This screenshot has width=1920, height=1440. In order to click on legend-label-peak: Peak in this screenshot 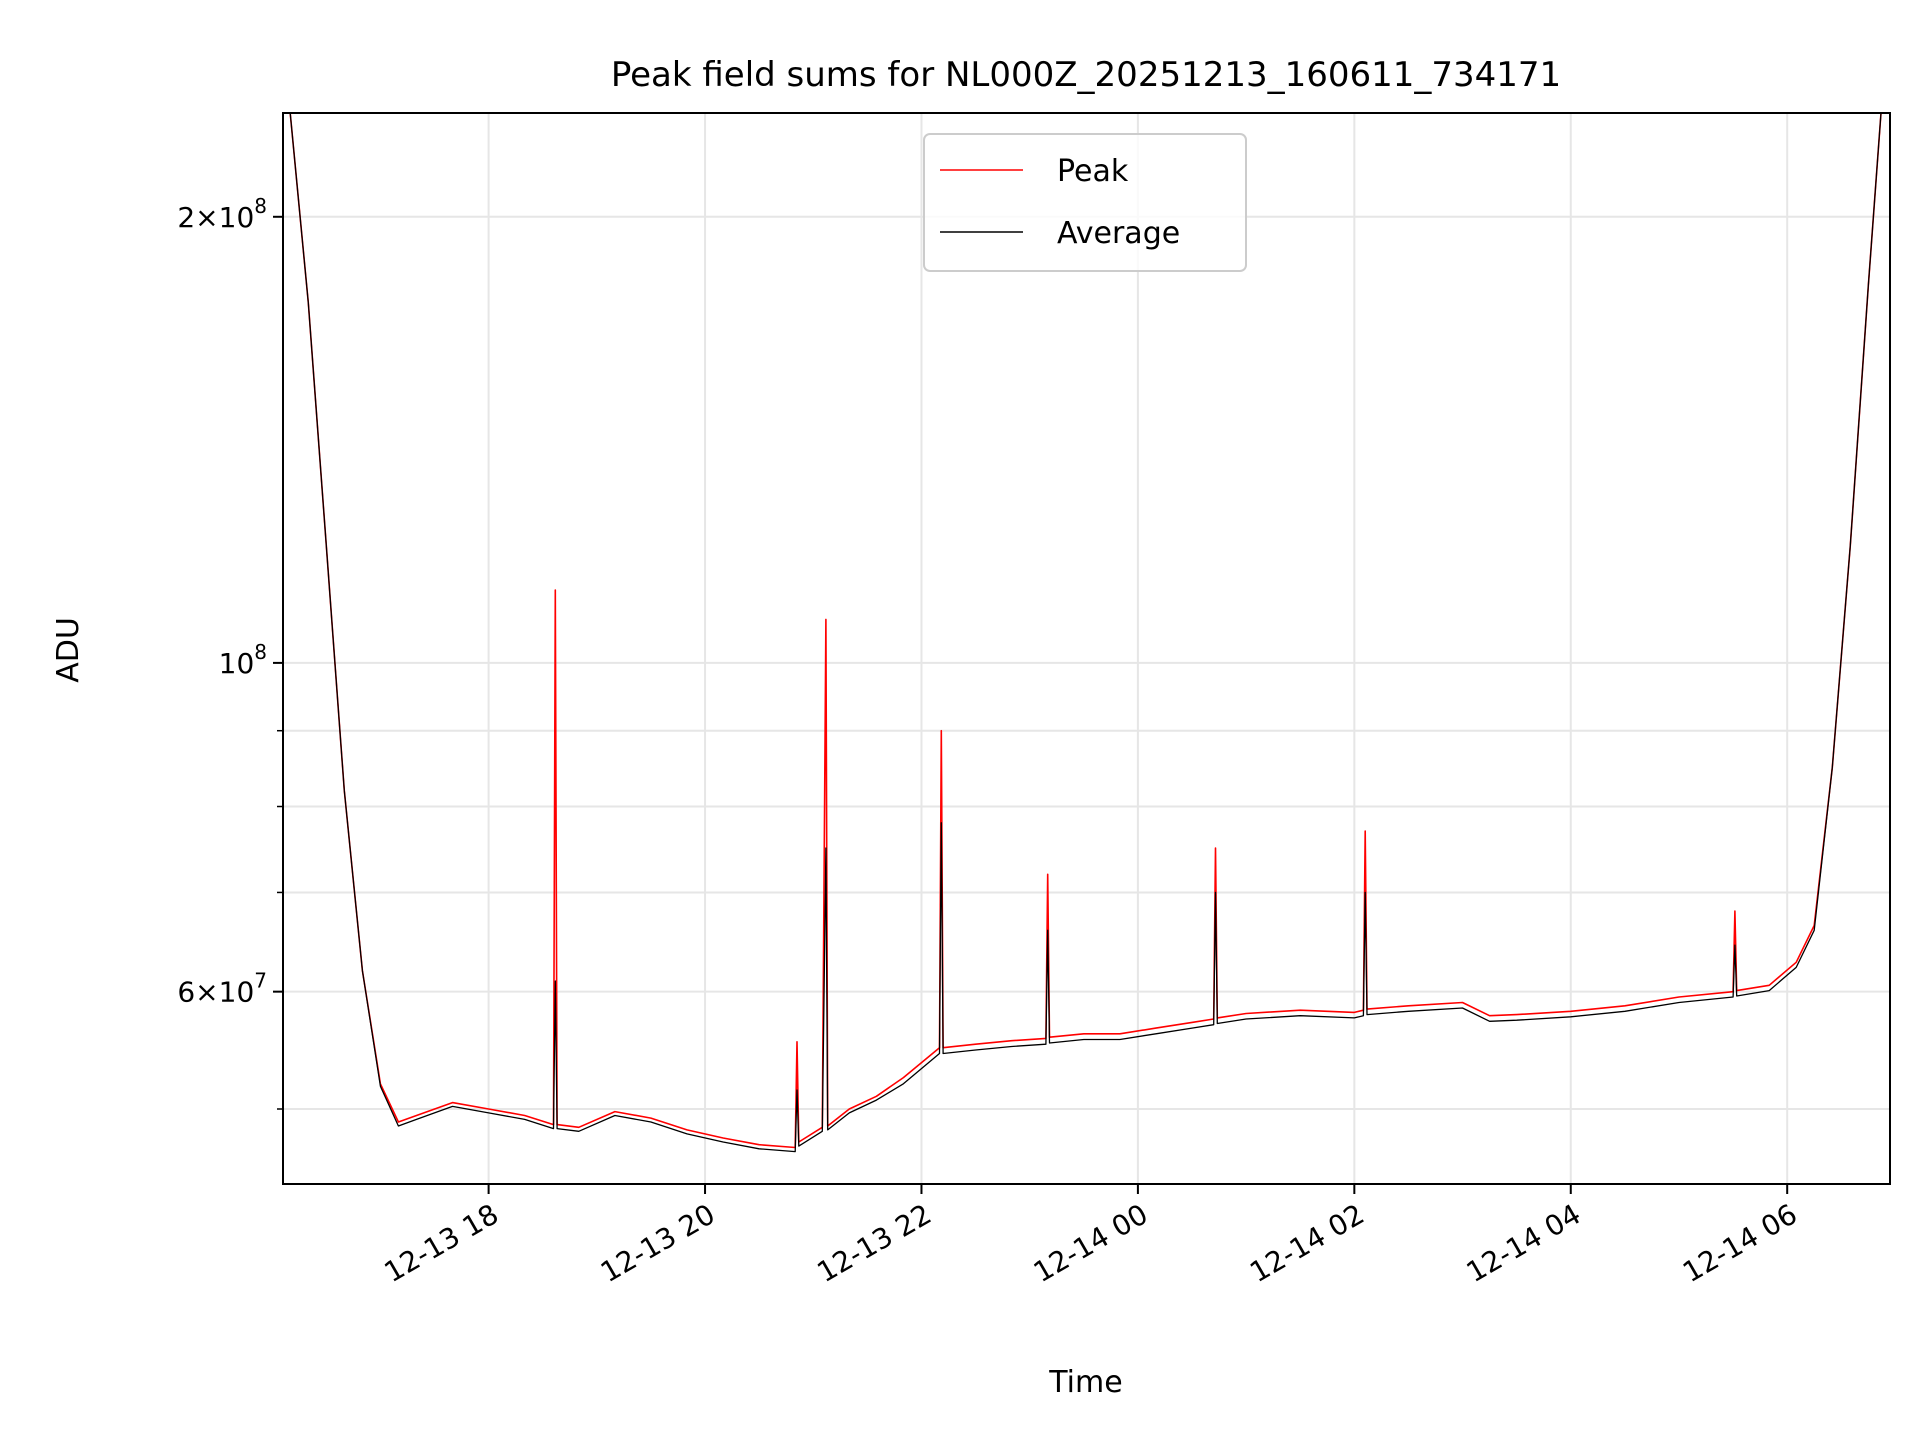, I will do `click(1093, 171)`.